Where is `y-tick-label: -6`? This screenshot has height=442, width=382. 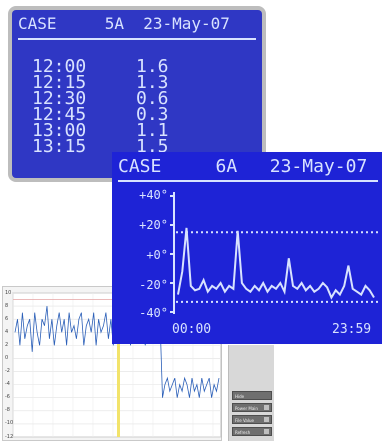
y-tick-label: -6 is located at coordinates (7, 397).